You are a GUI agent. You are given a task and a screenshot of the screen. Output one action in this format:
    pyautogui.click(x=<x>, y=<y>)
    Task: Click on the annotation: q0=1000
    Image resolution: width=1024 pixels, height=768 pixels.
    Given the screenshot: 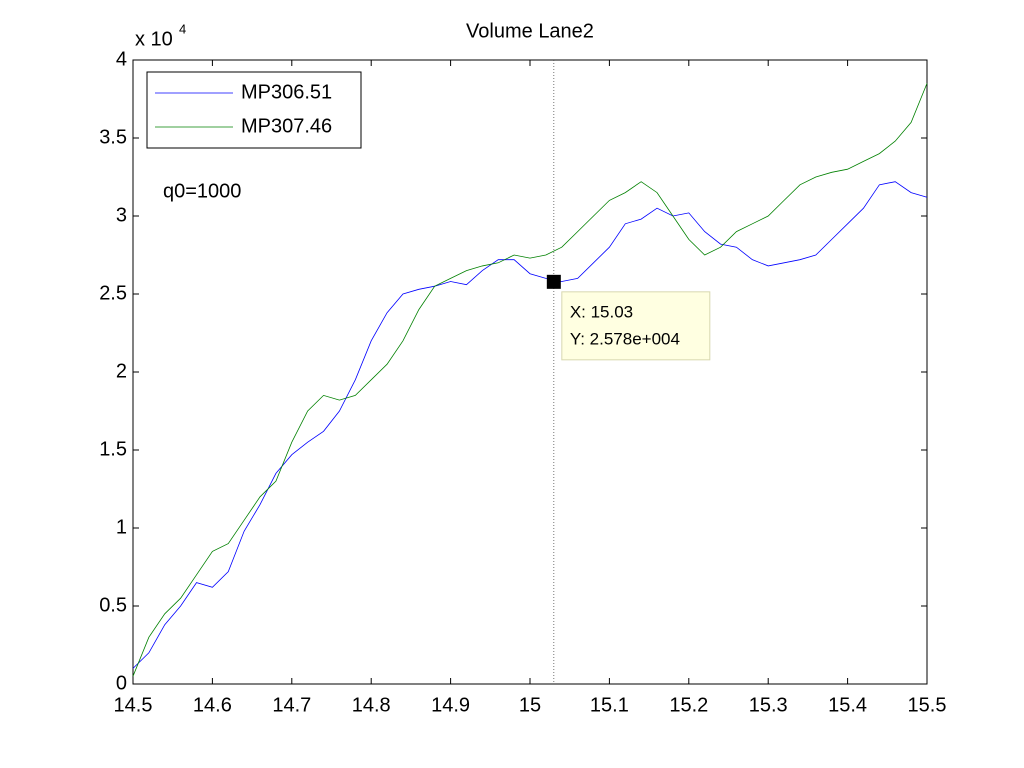 What is the action you would take?
    pyautogui.click(x=202, y=191)
    